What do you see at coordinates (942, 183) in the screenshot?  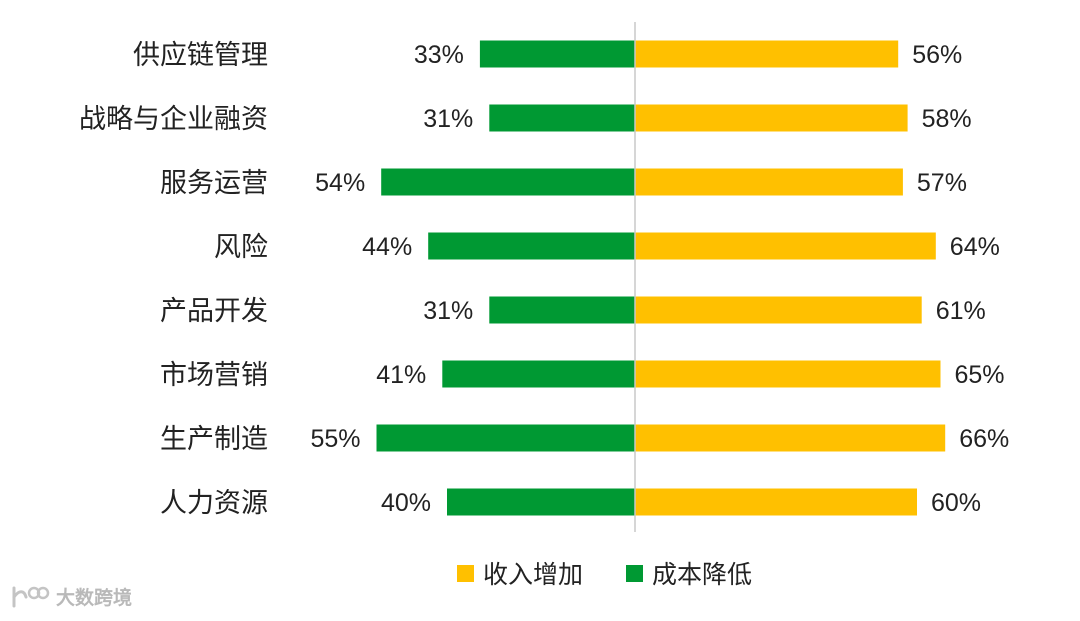 I see `revenue-value-label: 57%` at bounding box center [942, 183].